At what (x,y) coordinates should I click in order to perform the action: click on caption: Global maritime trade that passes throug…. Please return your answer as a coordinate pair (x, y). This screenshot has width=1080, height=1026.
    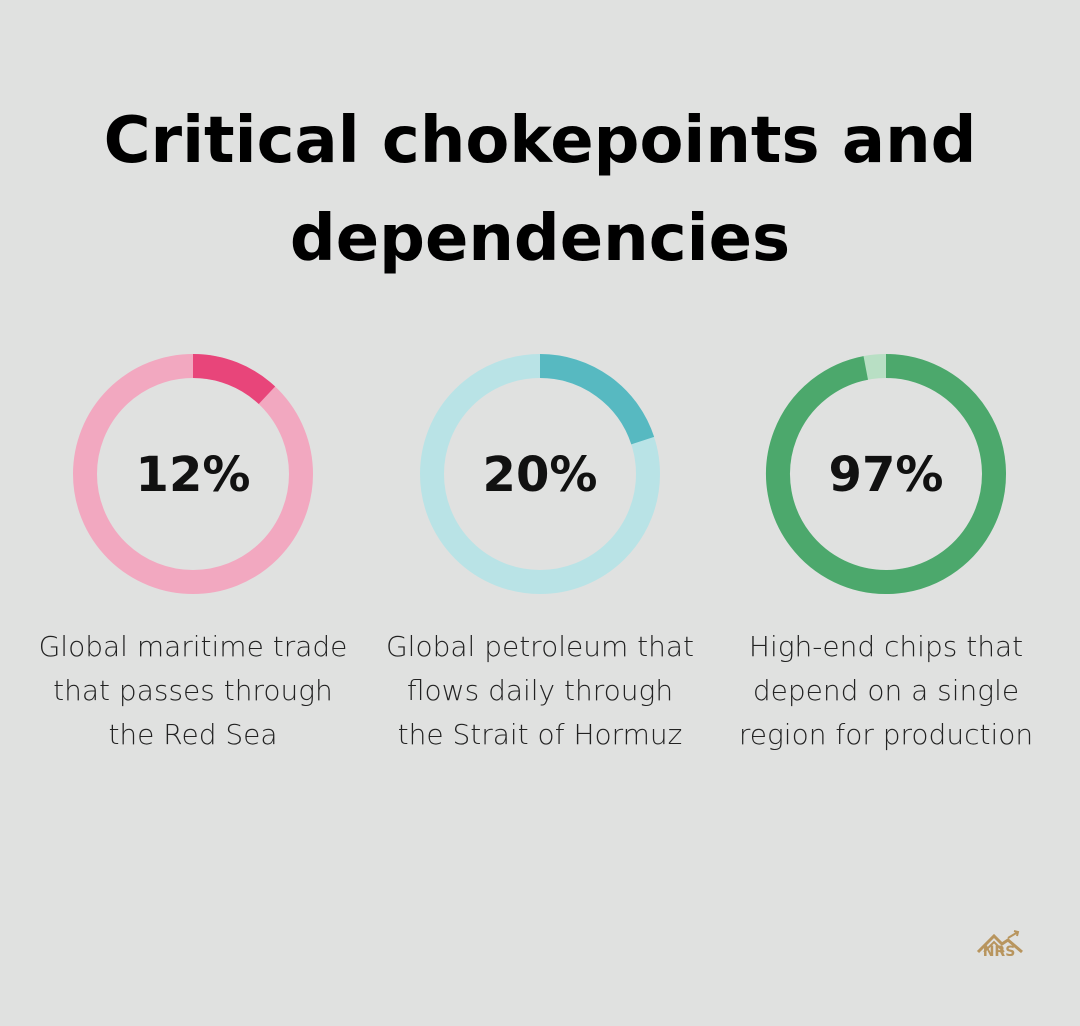
    Looking at the image, I should click on (193, 690).